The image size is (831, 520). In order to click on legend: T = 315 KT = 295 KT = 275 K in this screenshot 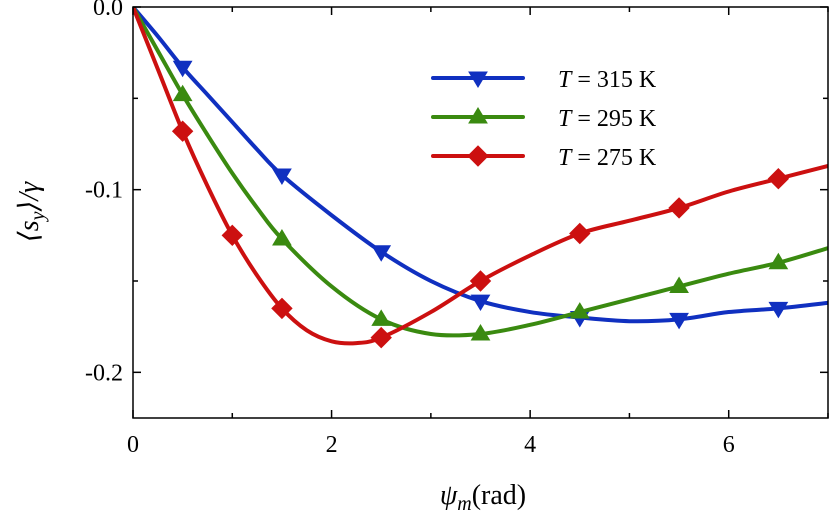, I will do `click(544, 119)`.